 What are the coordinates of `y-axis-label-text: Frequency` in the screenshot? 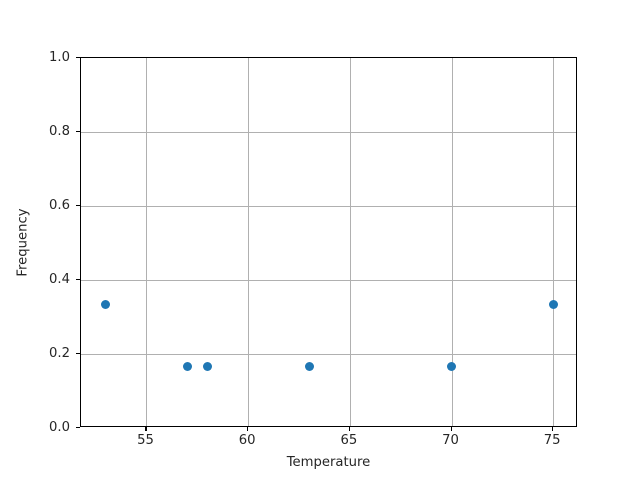 It's located at (23, 242).